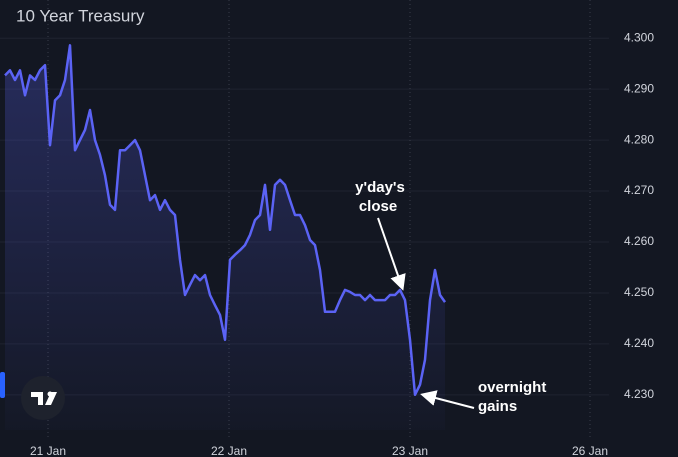 Image resolution: width=678 pixels, height=457 pixels. Describe the element at coordinates (497, 406) in the screenshot. I see `annotation: gains` at that location.